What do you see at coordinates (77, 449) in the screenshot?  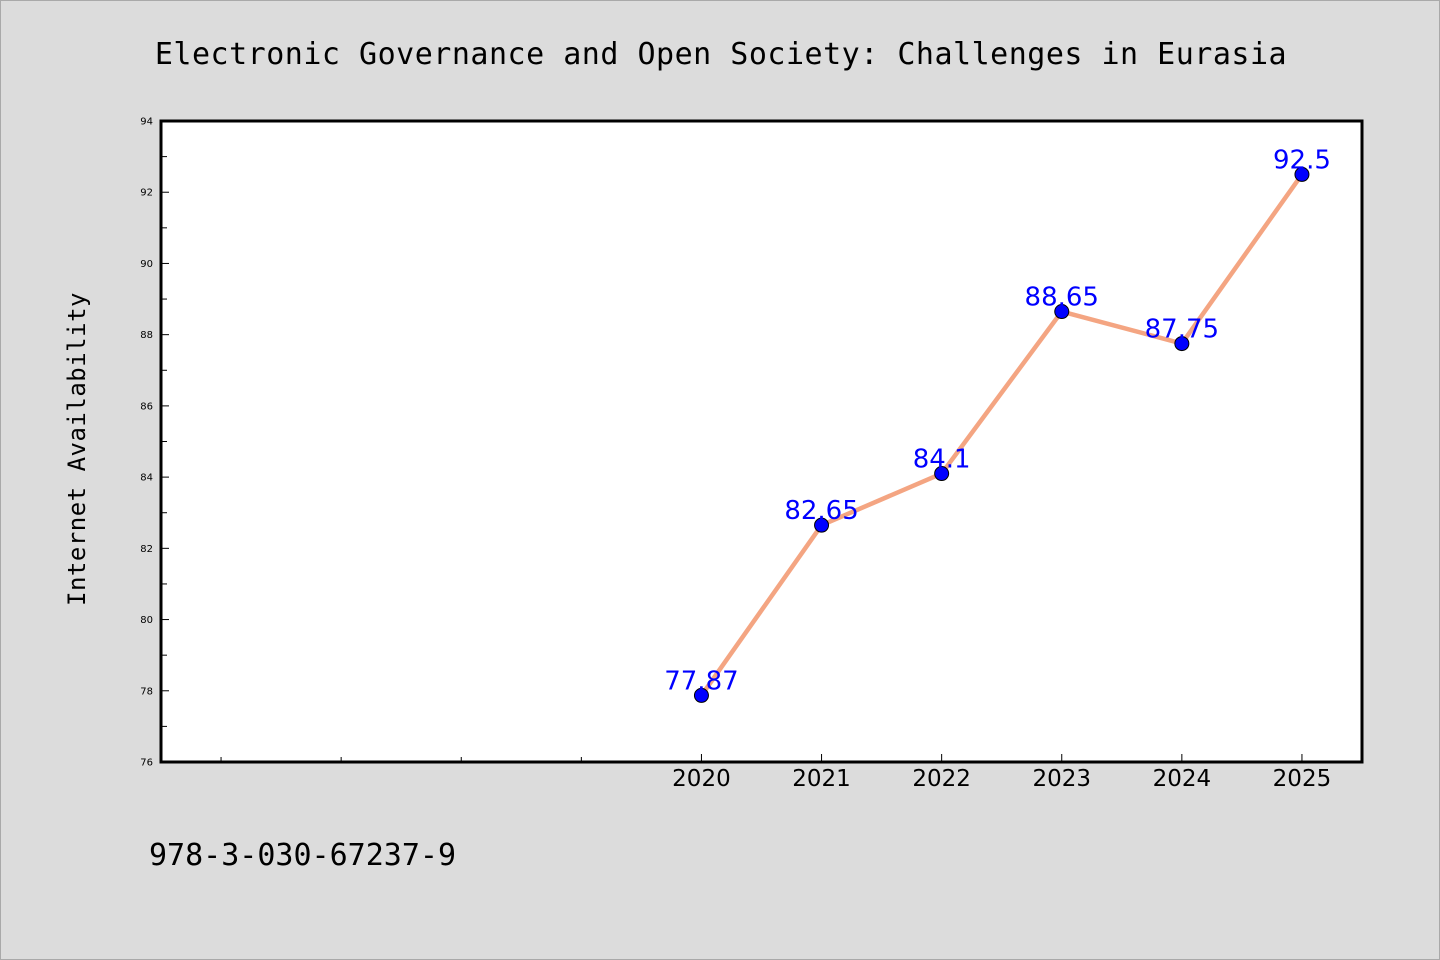 I see `y-axis-label: Internet Availability` at bounding box center [77, 449].